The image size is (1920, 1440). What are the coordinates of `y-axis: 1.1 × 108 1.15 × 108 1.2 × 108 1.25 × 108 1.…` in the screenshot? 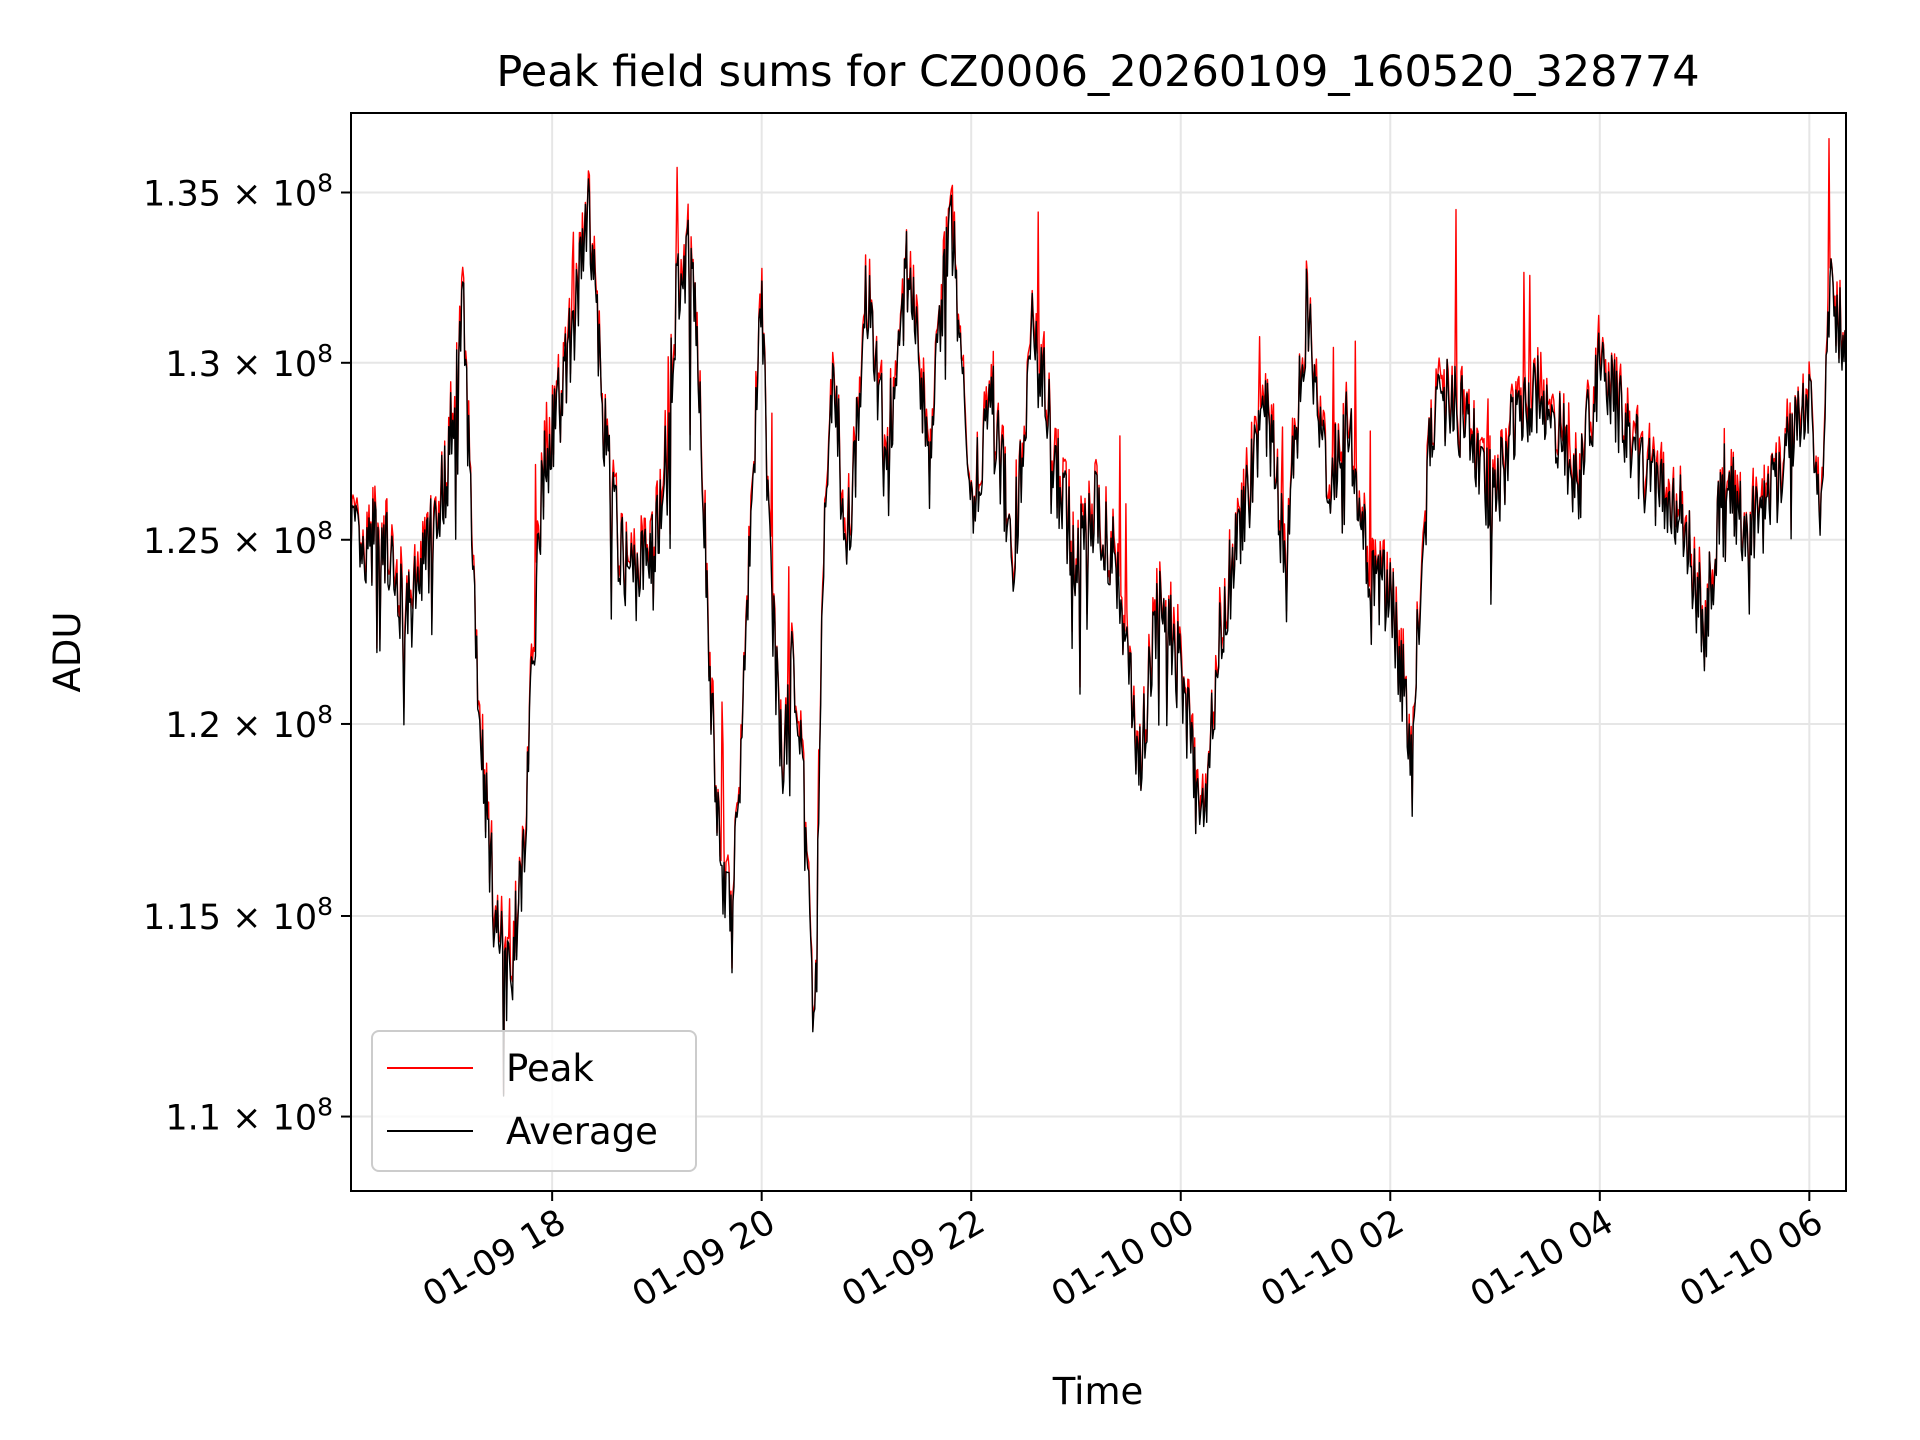 It's located at (247, 654).